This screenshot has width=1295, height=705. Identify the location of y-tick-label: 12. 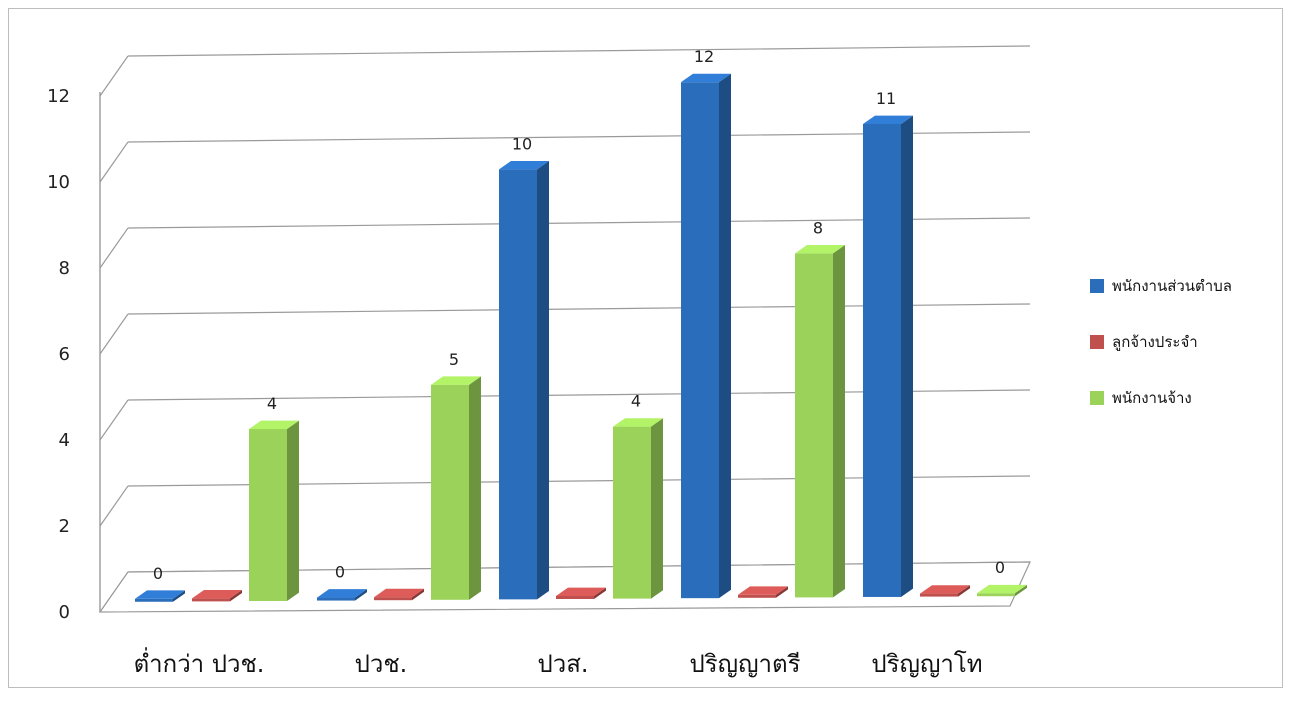
(58, 96).